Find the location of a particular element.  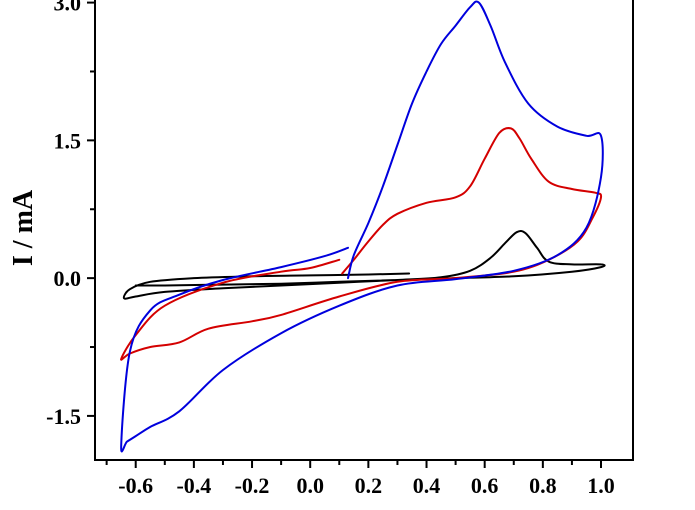

y-tick-label: 1.5 is located at coordinates (68, 140).